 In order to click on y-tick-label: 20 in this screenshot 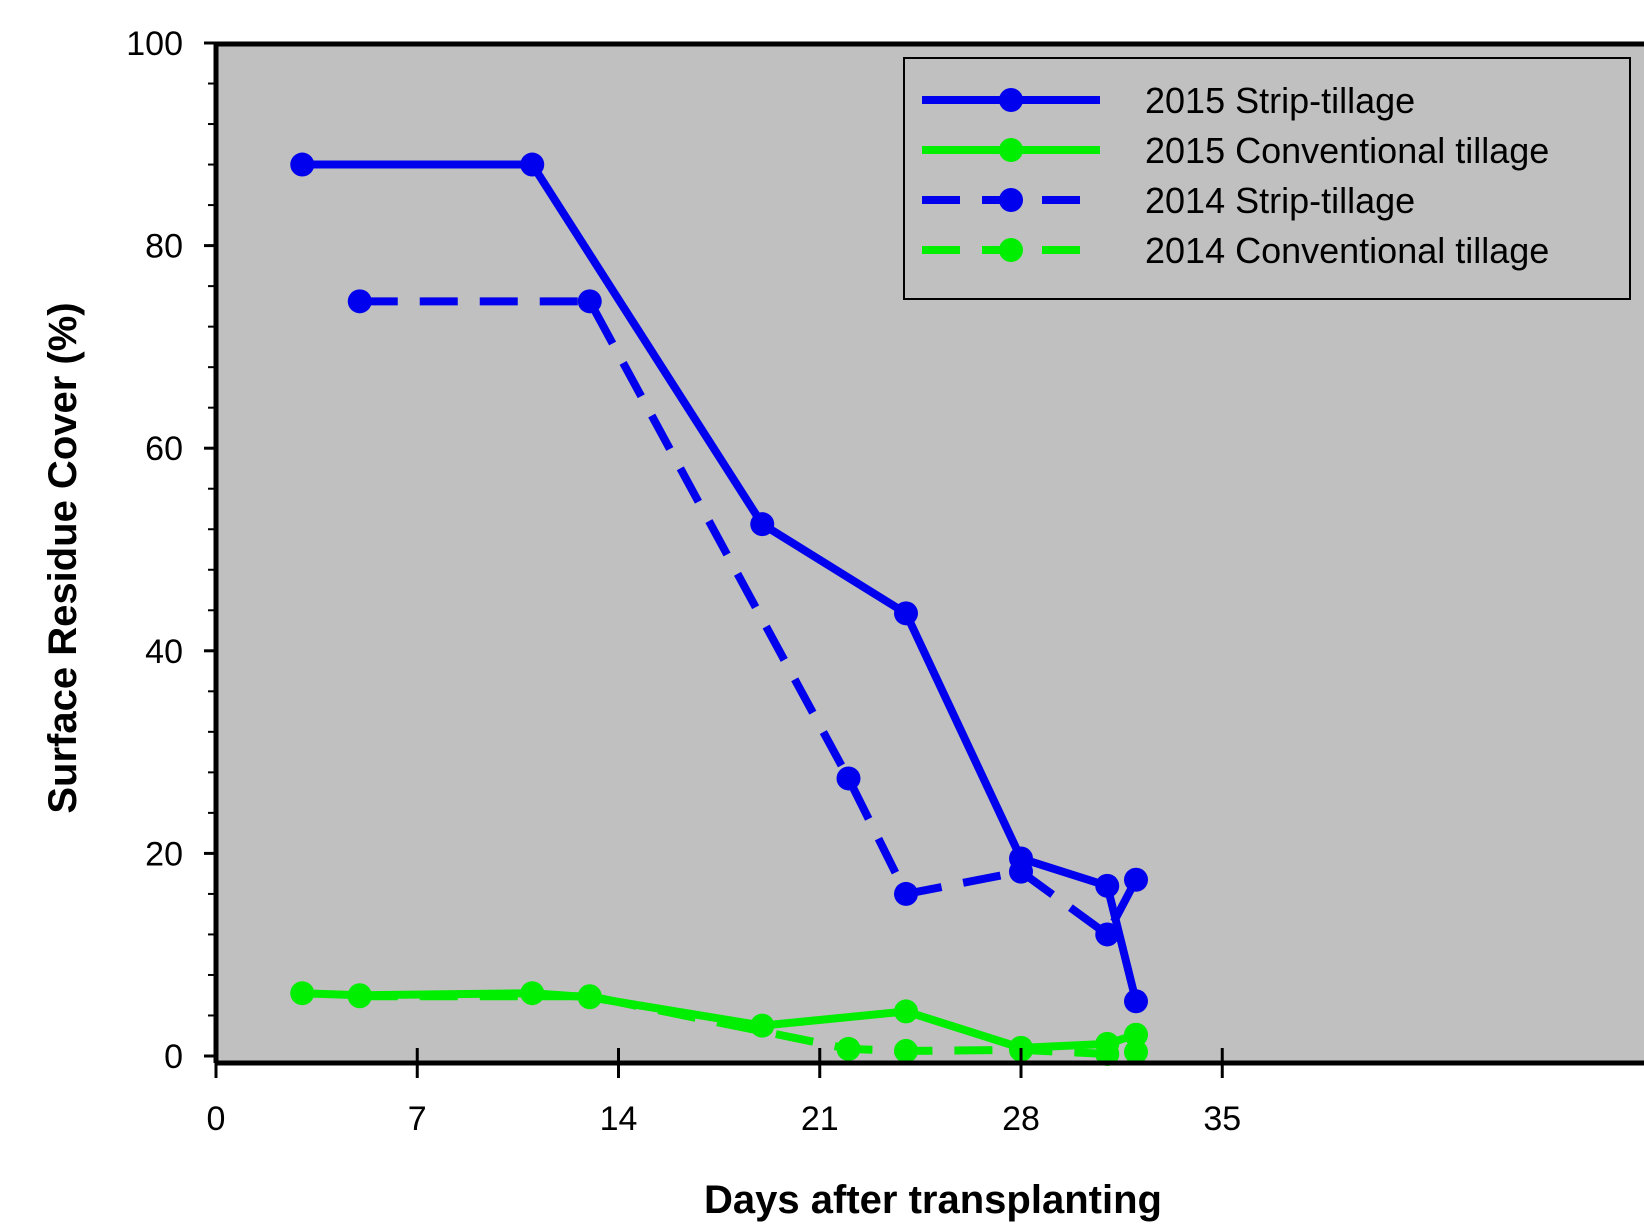, I will do `click(164, 854)`.